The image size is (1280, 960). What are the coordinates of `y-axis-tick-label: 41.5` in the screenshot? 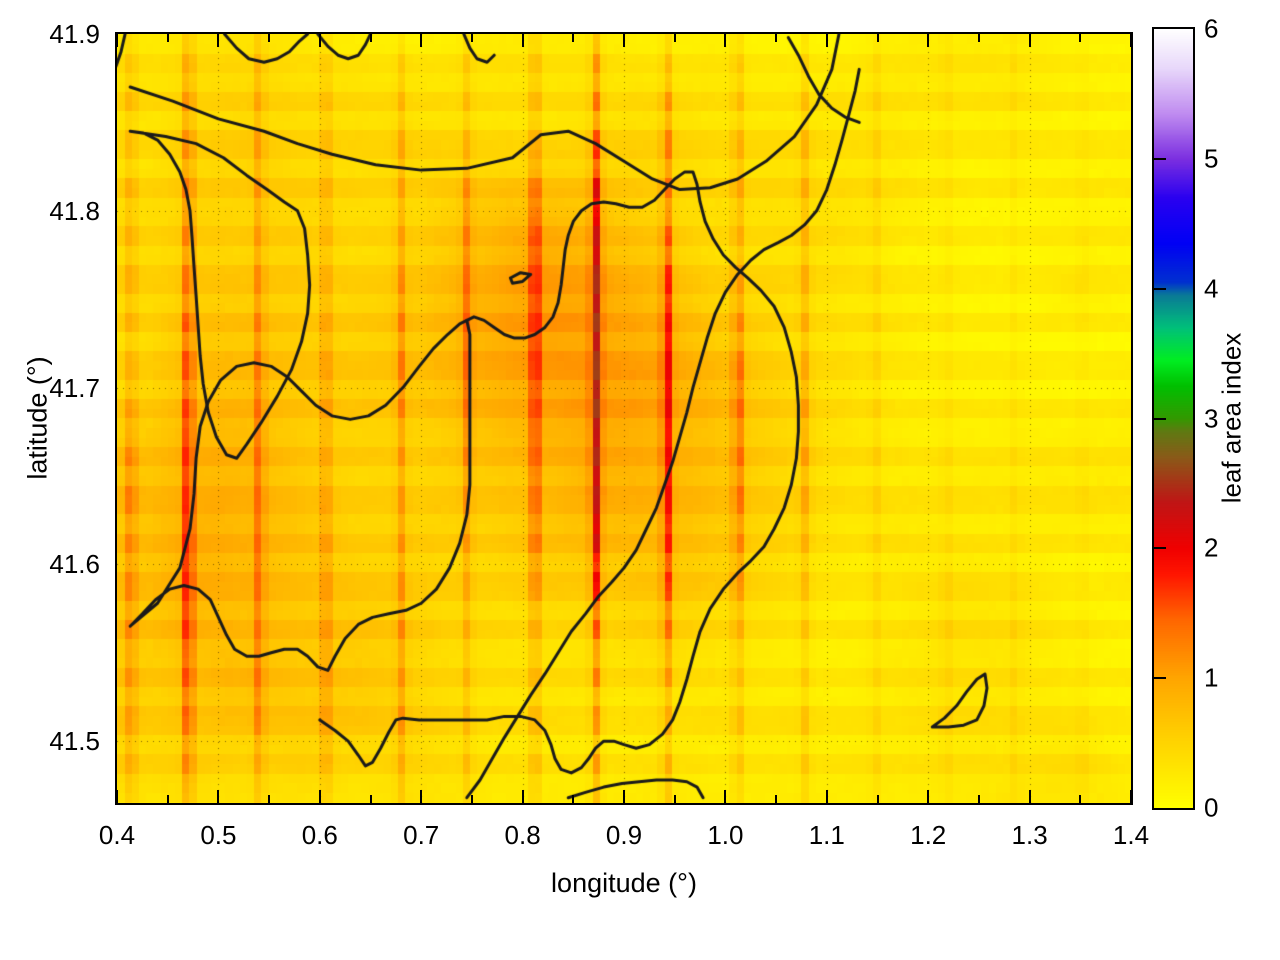 It's located at (74, 741).